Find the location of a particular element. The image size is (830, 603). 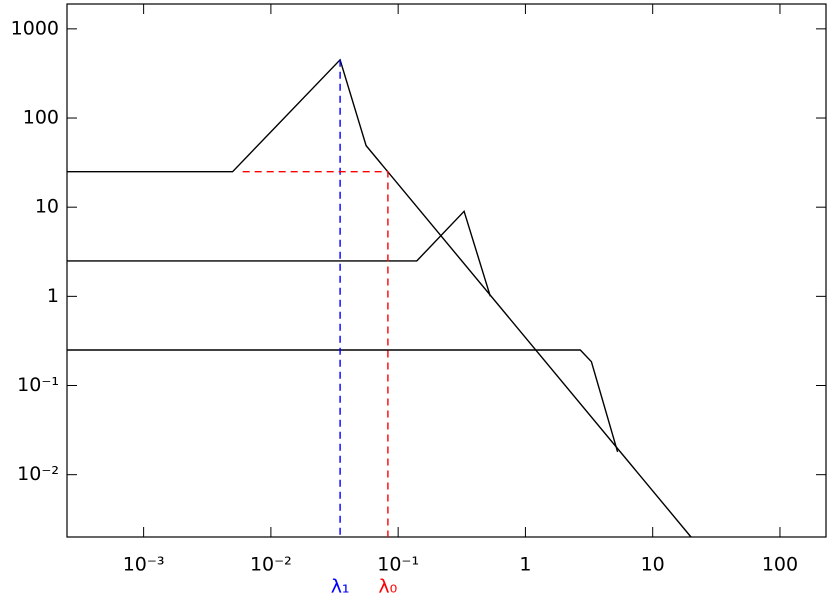

y-tick-label: 100 is located at coordinates (41, 118).